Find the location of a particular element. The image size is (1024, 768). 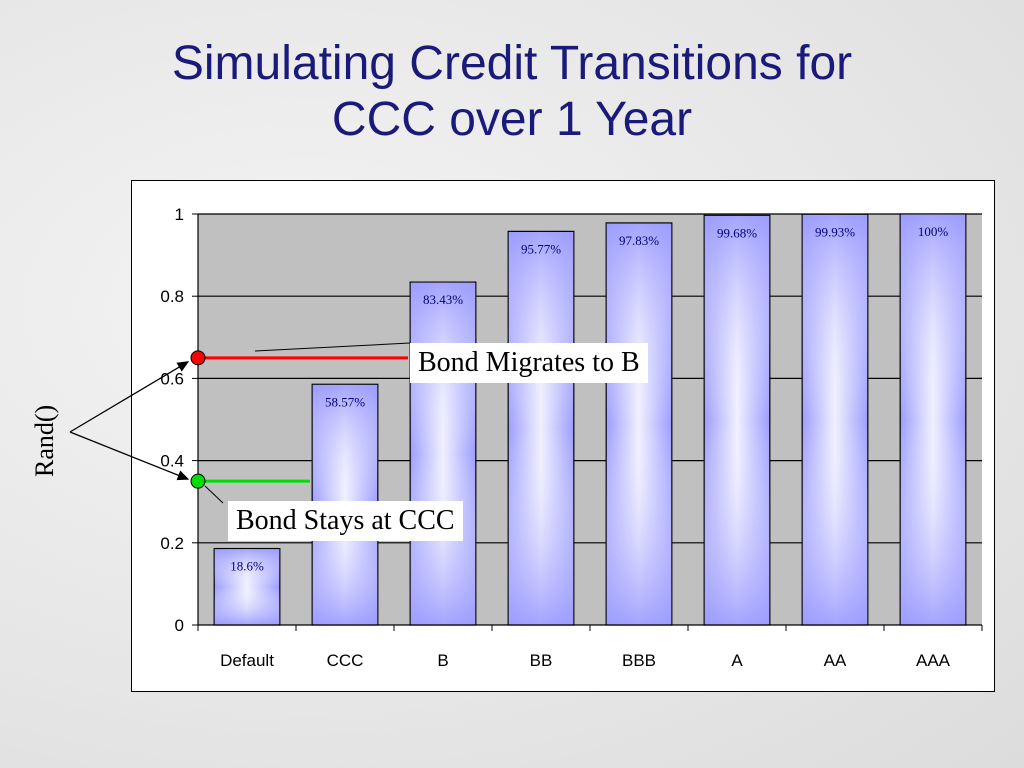

title-line-1: Simulating Credit Transitions for is located at coordinates (512, 63).